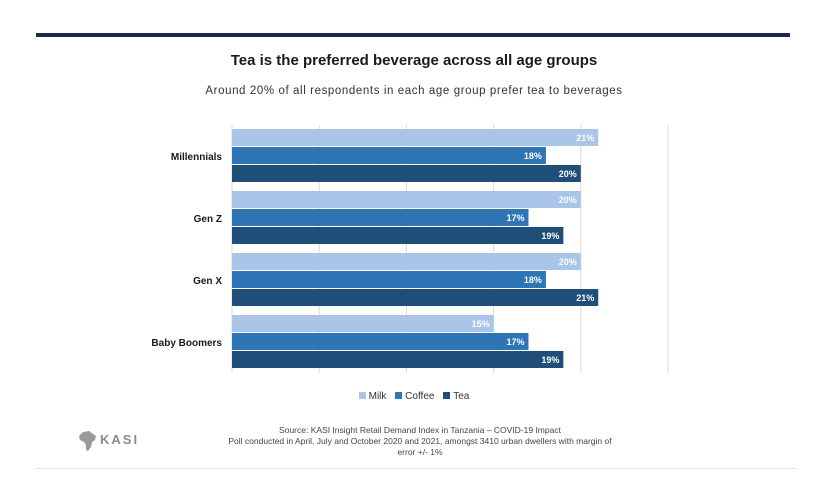  Describe the element at coordinates (87, 441) in the screenshot. I see `africa-map-icon` at that location.